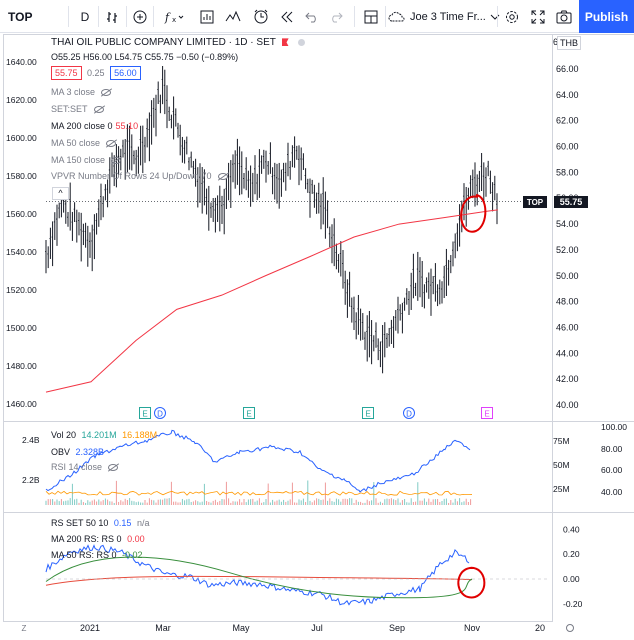  I want to click on fullscreen-icon, so click(538, 16).